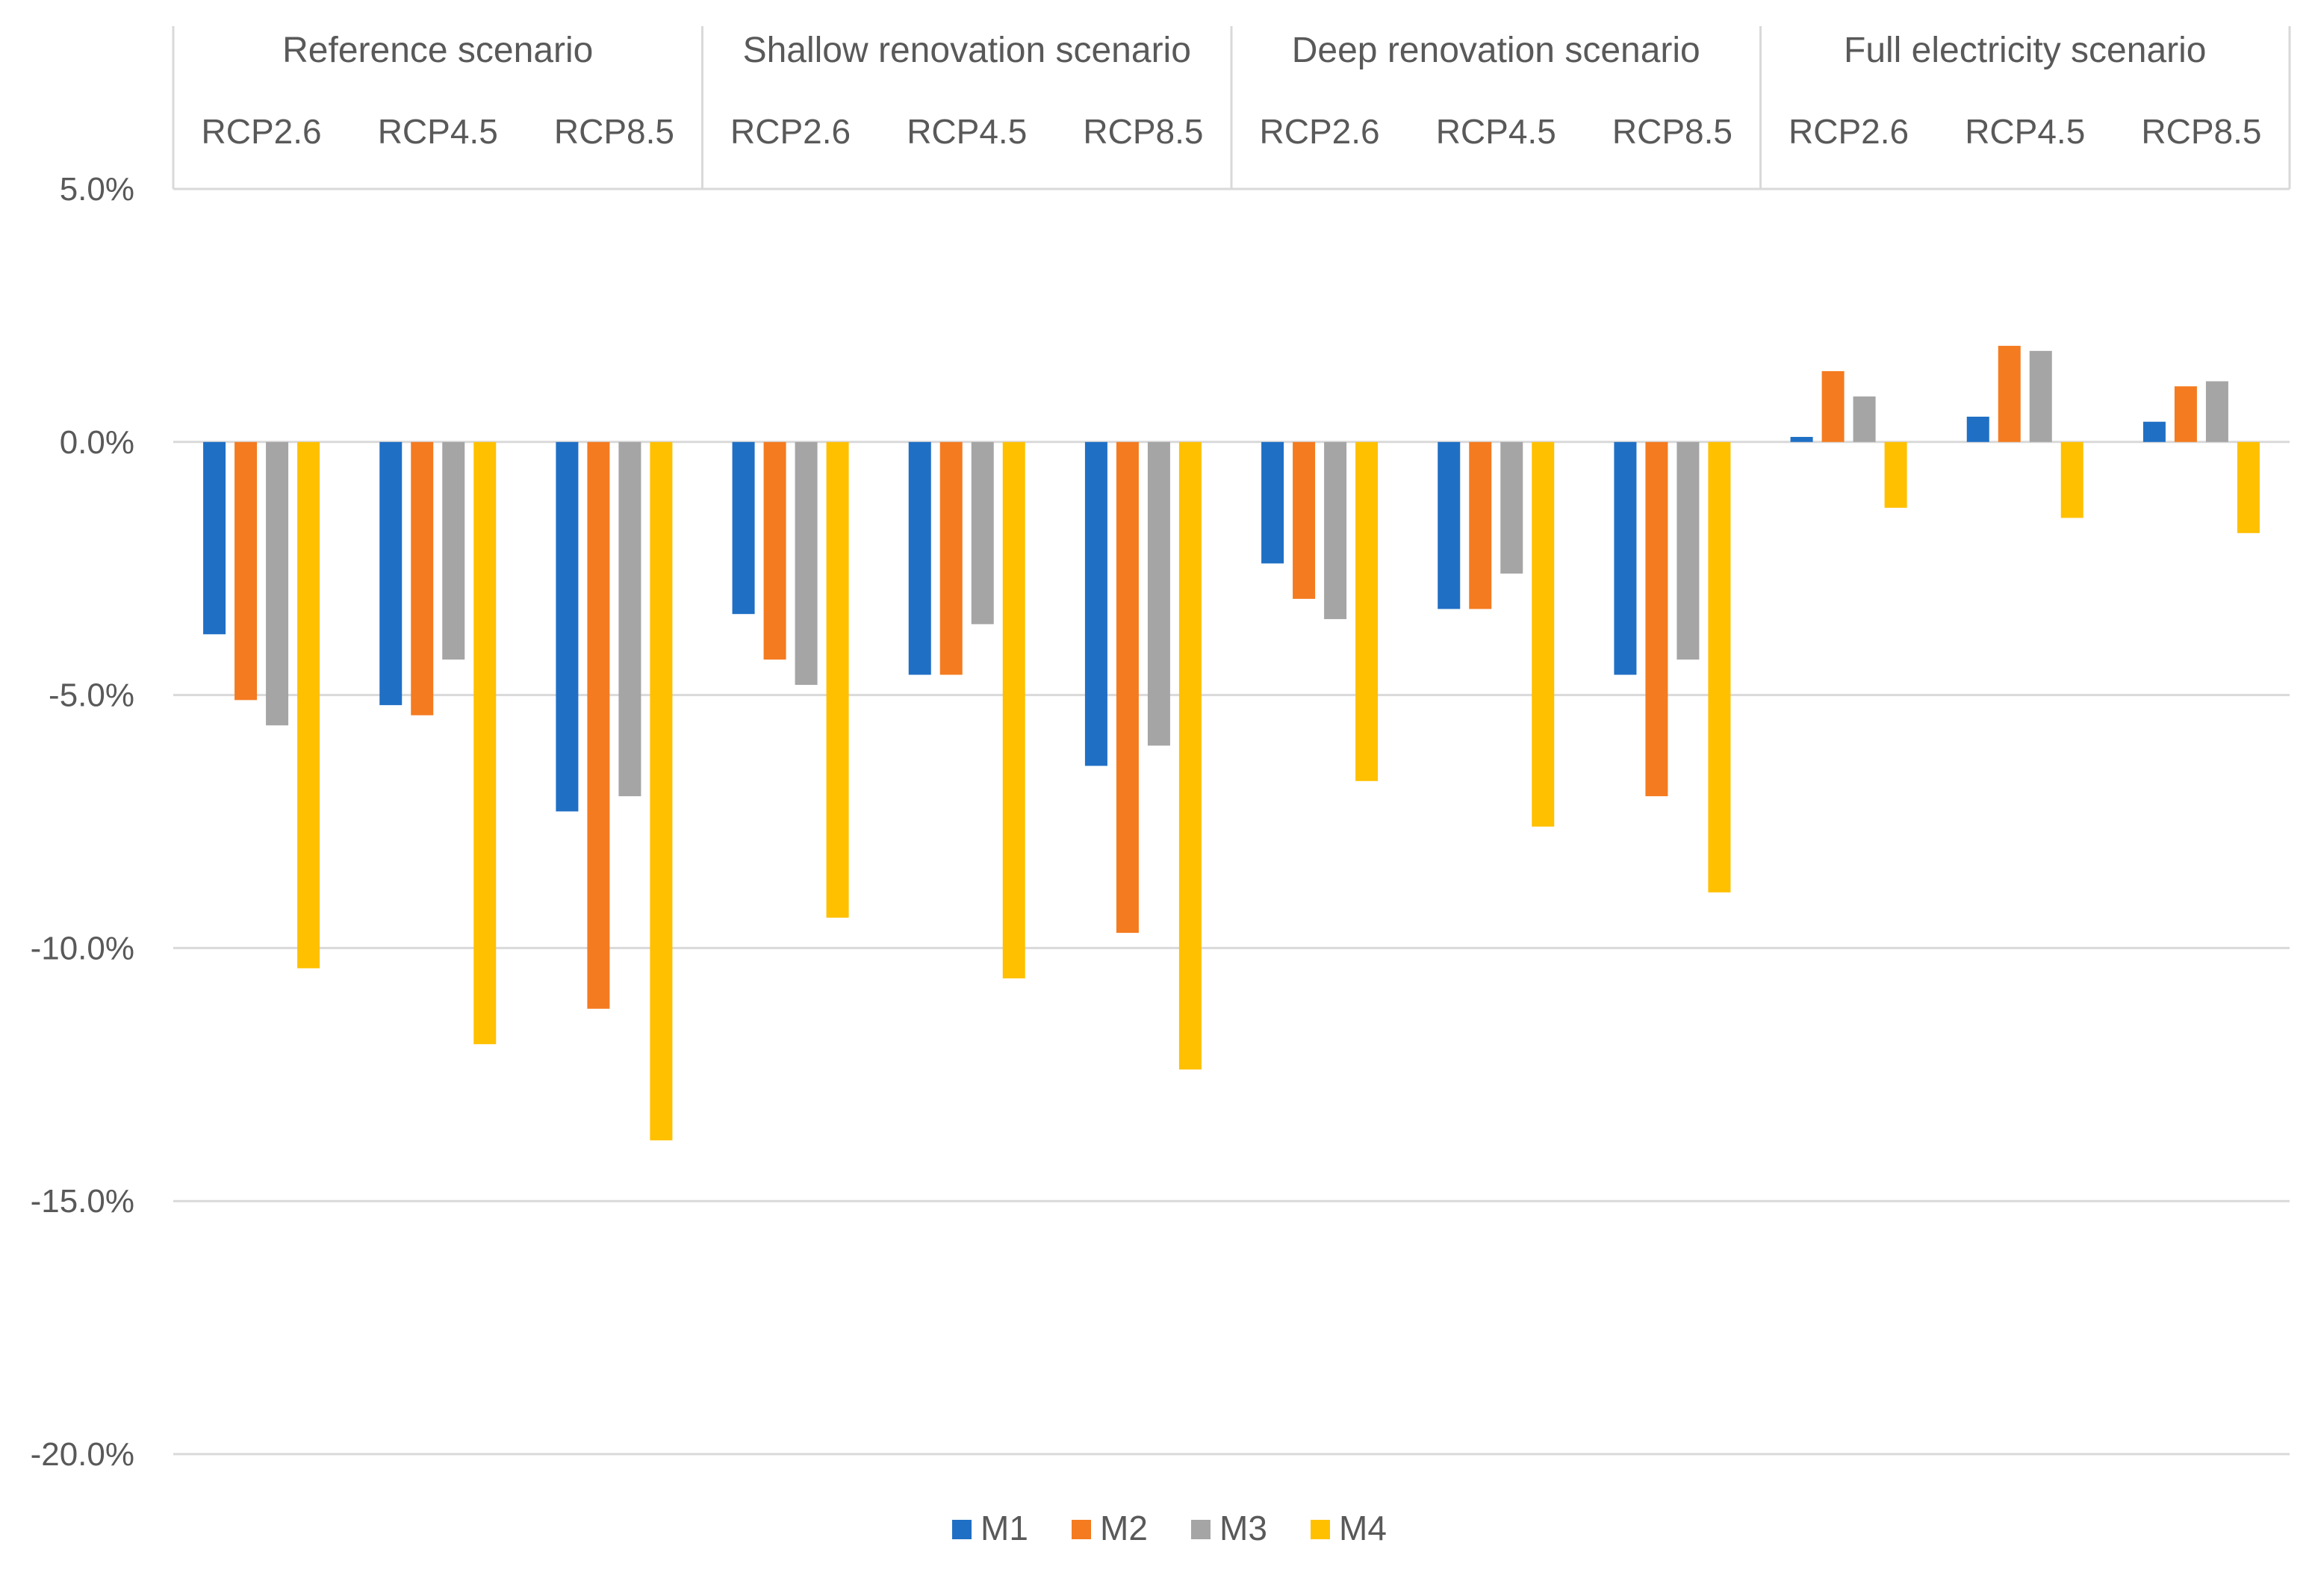  Describe the element at coordinates (82, 1454) in the screenshot. I see `y-tick-label: -20.0%` at that location.